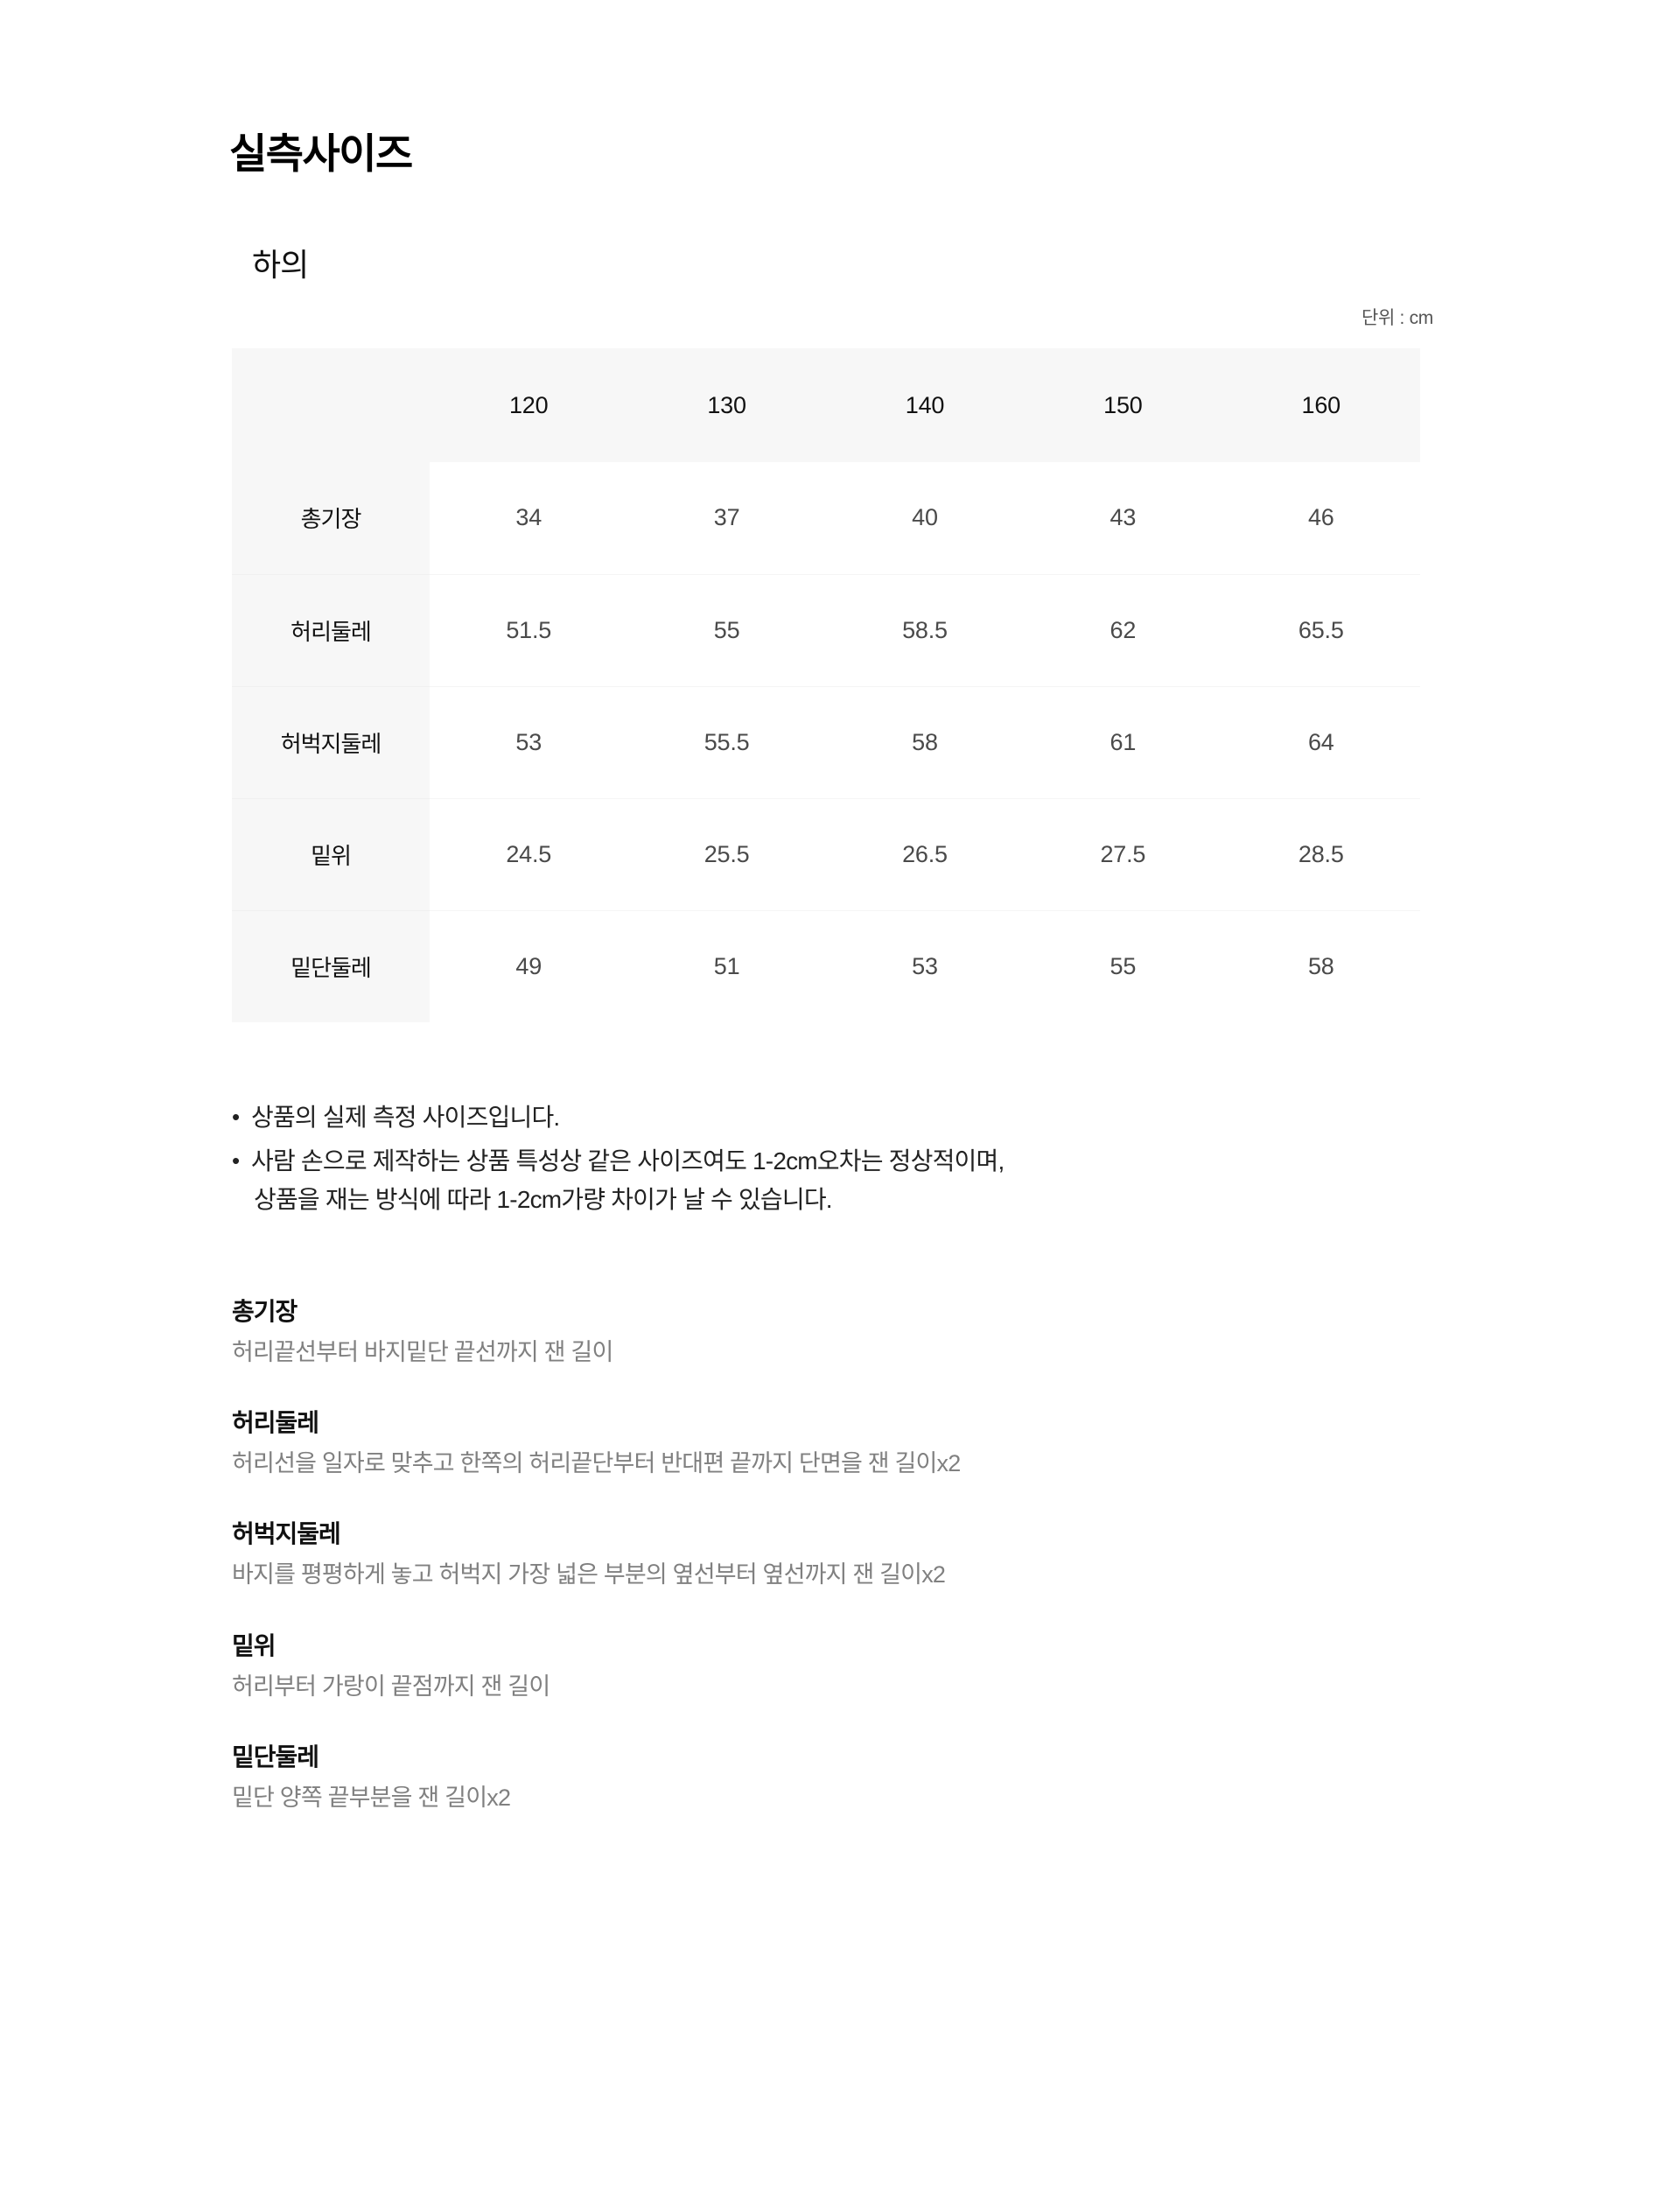 Image resolution: width=1680 pixels, height=2188 pixels. What do you see at coordinates (529, 742) in the screenshot?
I see `cell-thigh-120: 53` at bounding box center [529, 742].